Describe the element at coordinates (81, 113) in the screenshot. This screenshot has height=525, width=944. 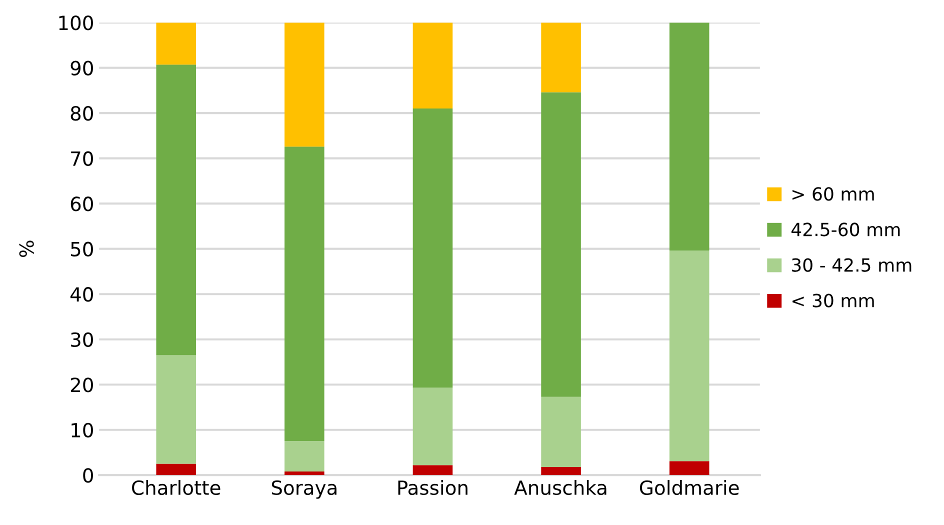
I see `y-tick-label: 80` at that location.